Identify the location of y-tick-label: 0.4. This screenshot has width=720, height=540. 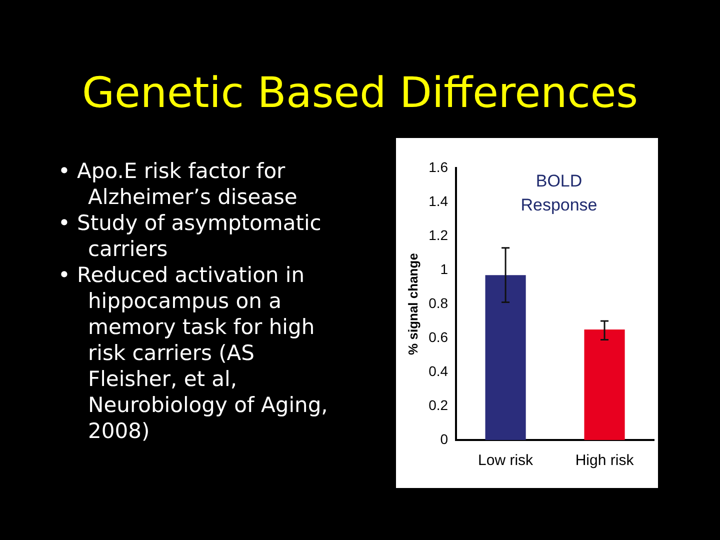
(438, 370).